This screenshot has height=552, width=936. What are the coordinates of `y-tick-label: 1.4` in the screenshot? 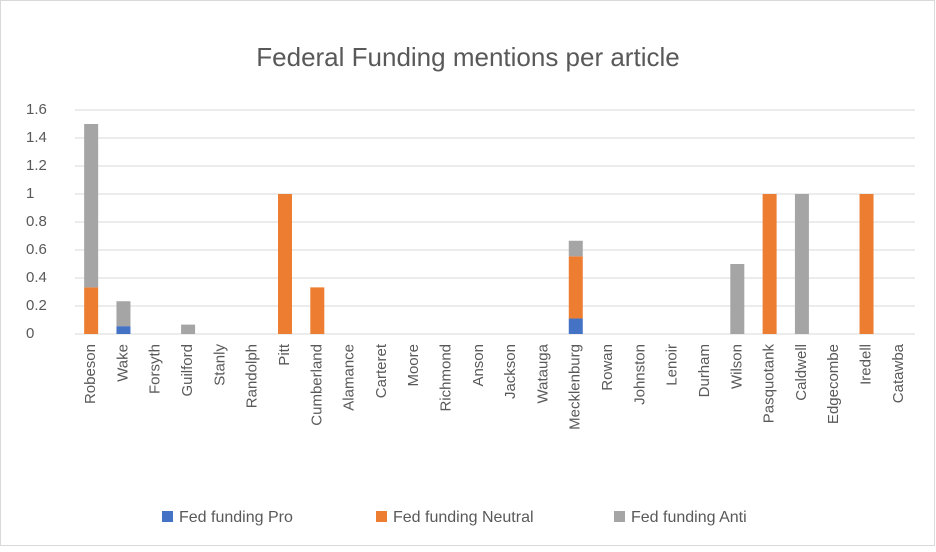 It's located at (36, 137).